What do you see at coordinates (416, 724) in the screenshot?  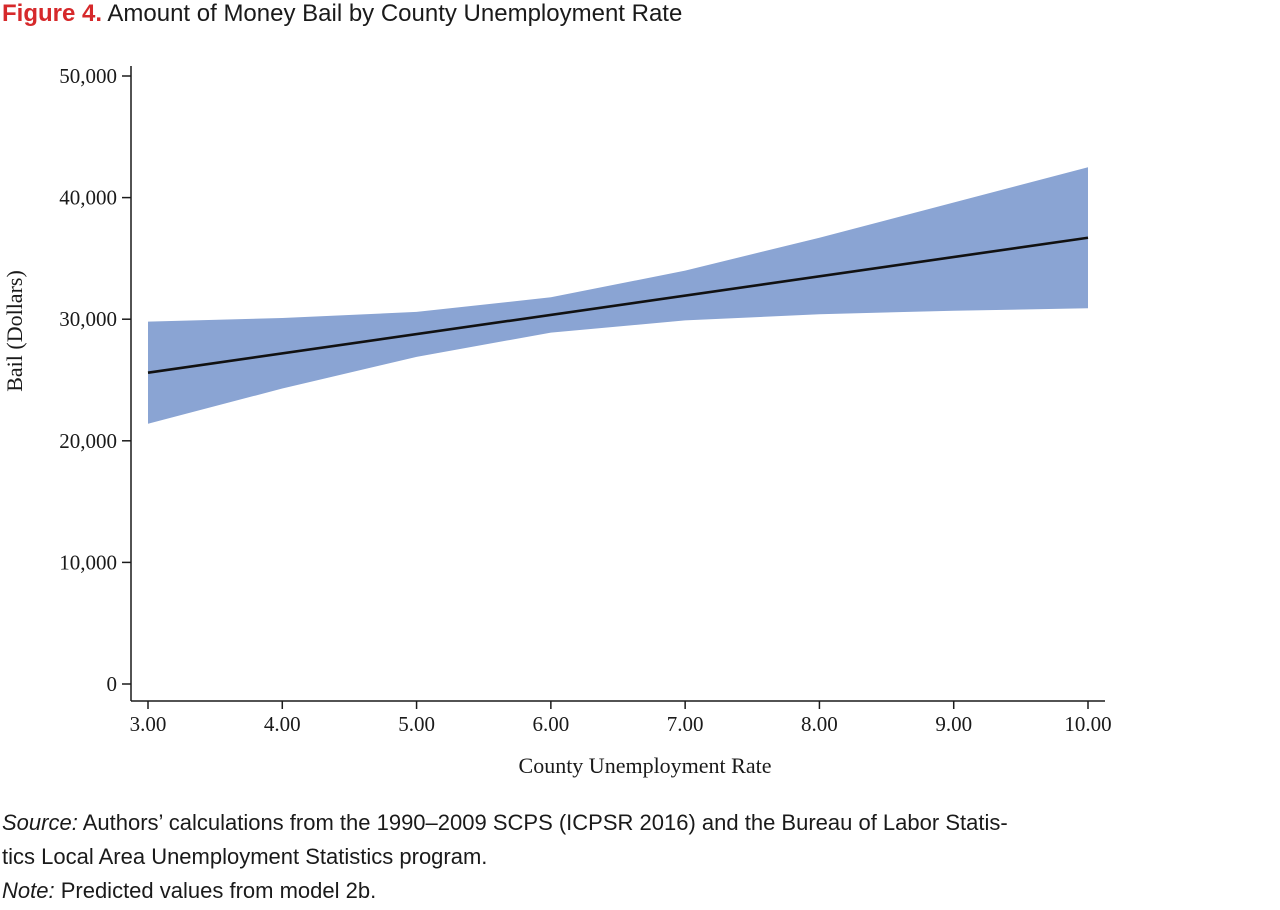 I see `x-tick-label: 5.00` at bounding box center [416, 724].